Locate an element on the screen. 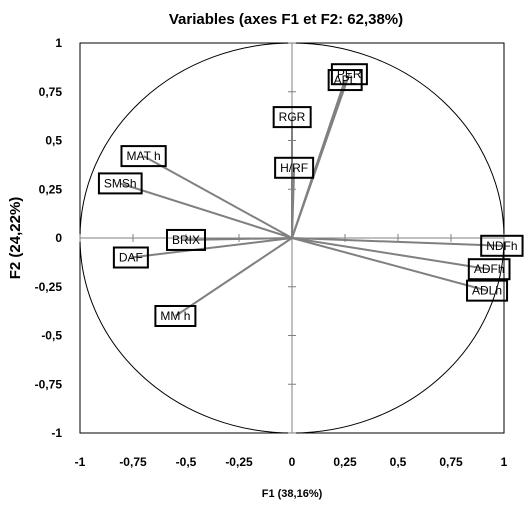  label-adfh: ADFh is located at coordinates (489, 269).